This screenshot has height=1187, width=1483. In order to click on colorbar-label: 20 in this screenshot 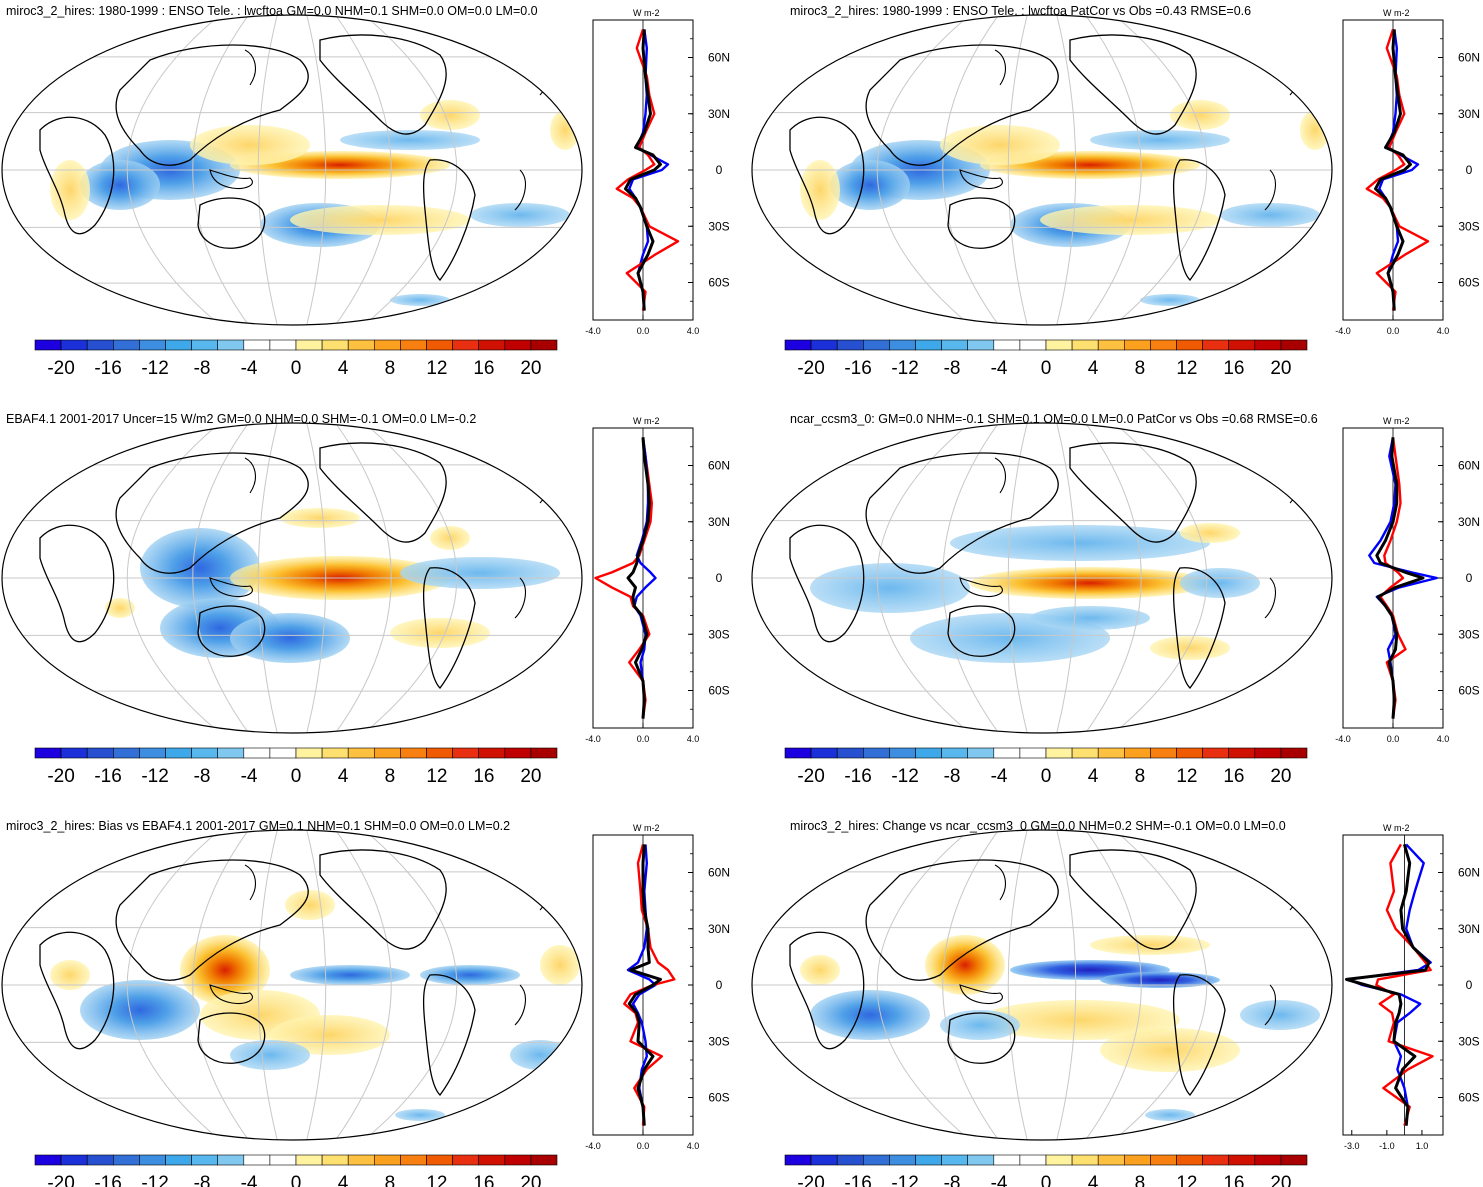, I will do `click(1280, 776)`.